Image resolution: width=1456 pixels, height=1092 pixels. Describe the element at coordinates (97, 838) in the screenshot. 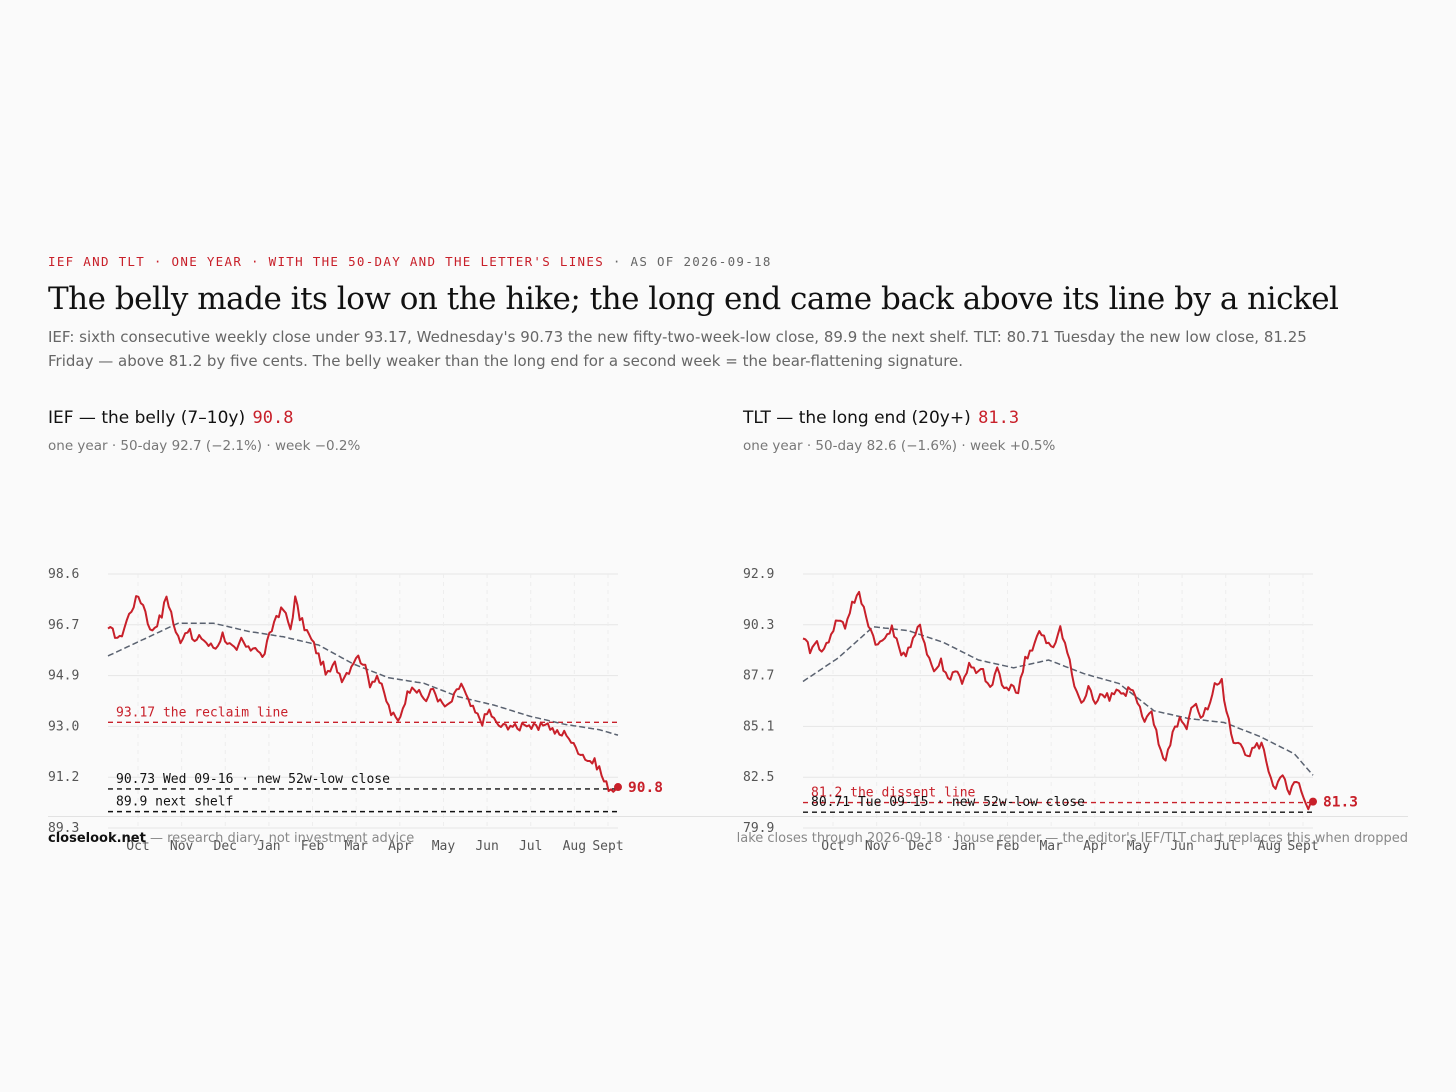

I see `footer-brand-link: closelook.net` at that location.